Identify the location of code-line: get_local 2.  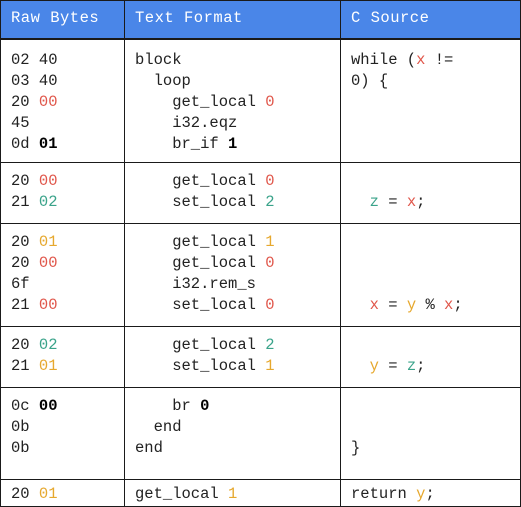
(237, 345).